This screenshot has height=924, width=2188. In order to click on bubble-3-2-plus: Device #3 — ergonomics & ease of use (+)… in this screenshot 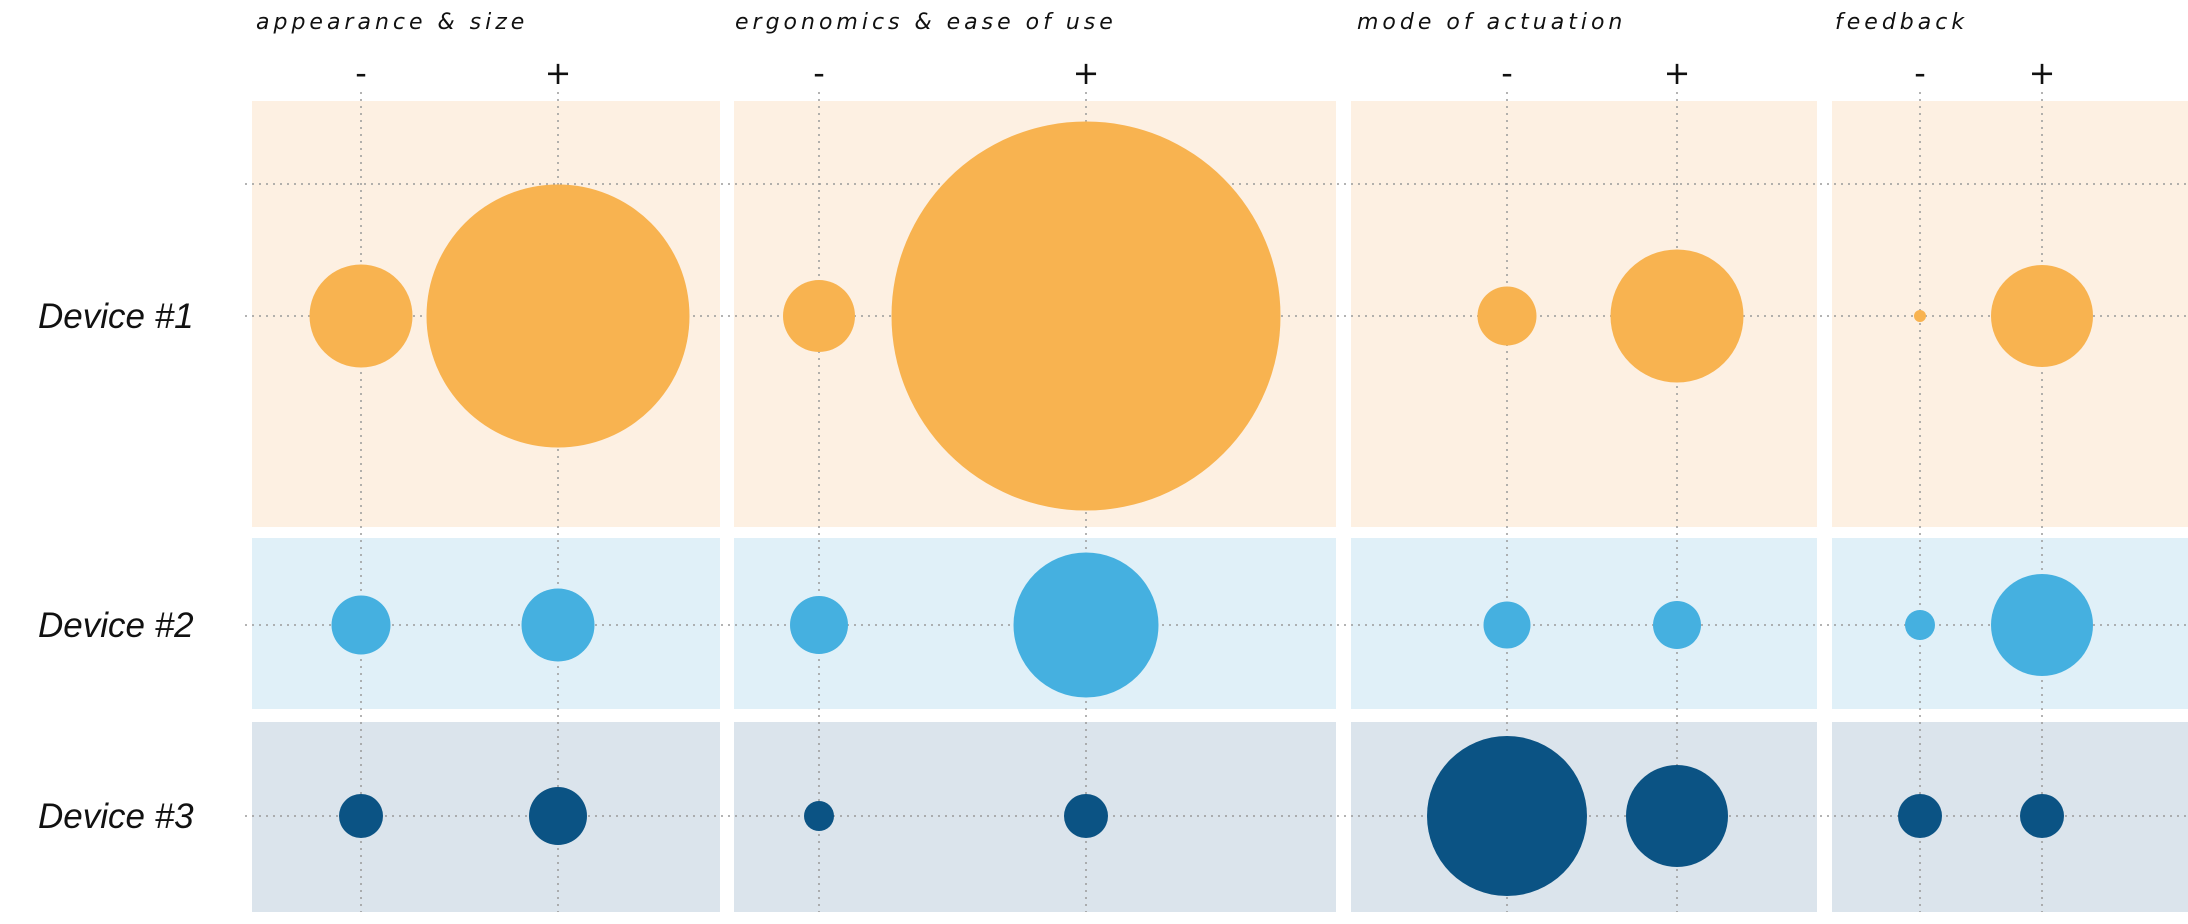, I will do `click(1086, 816)`.